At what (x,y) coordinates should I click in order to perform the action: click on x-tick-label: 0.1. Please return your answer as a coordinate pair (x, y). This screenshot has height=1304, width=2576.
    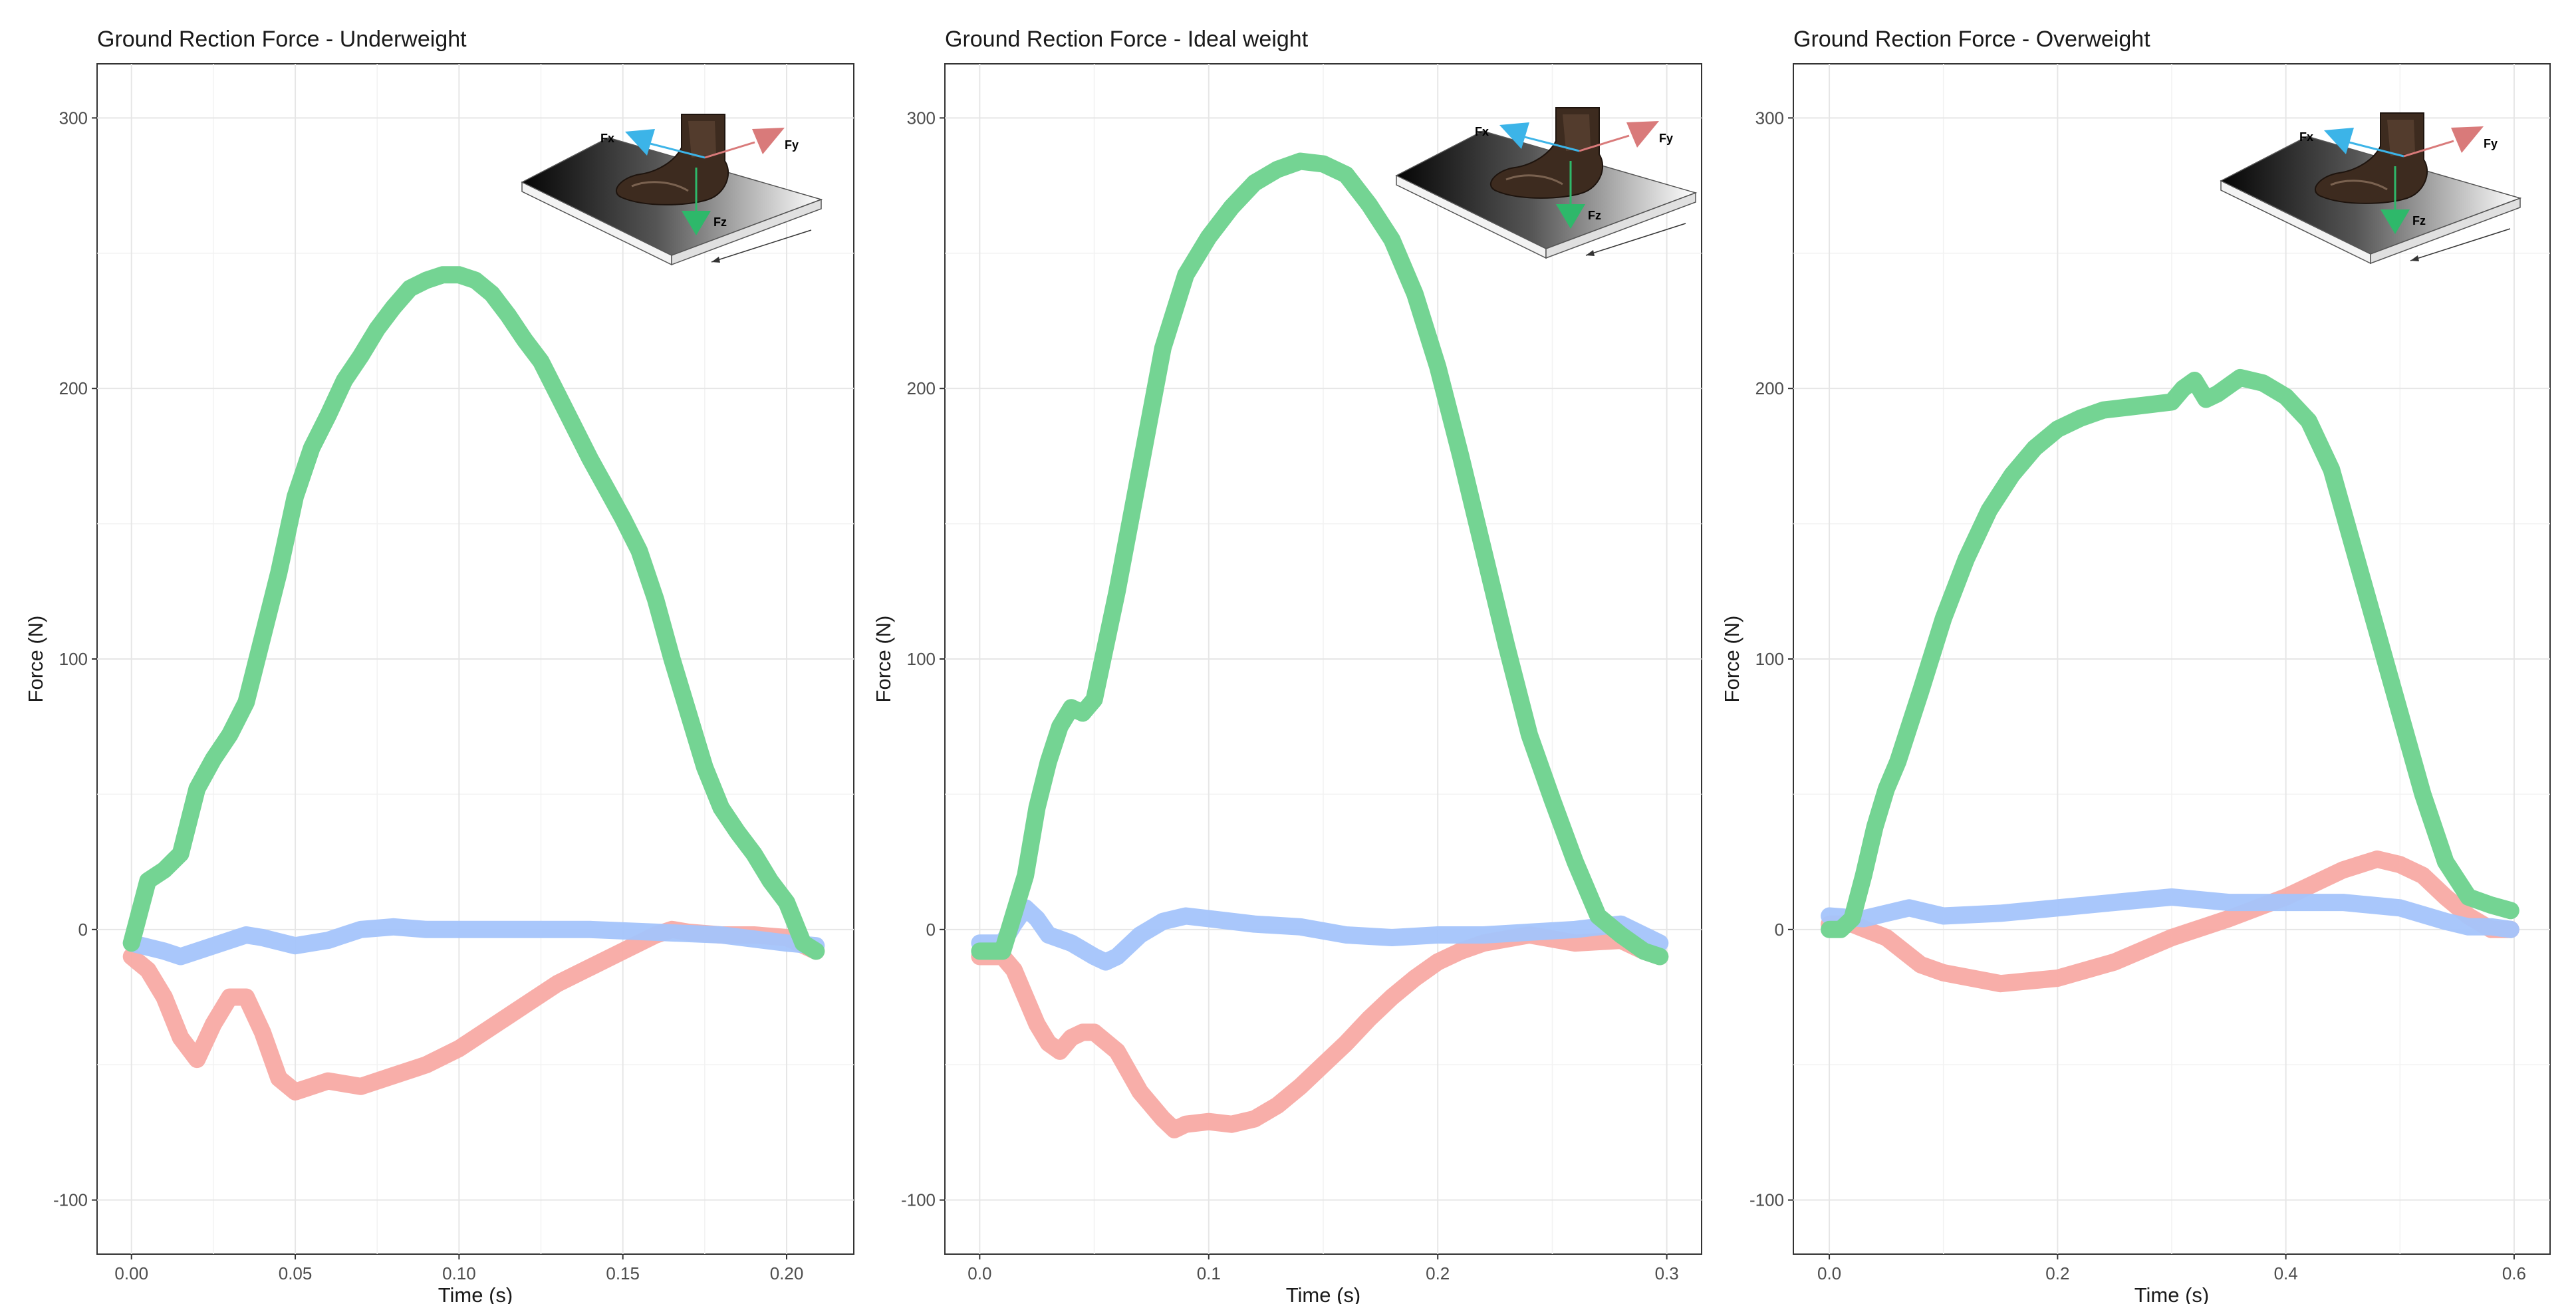
    Looking at the image, I should click on (1209, 1273).